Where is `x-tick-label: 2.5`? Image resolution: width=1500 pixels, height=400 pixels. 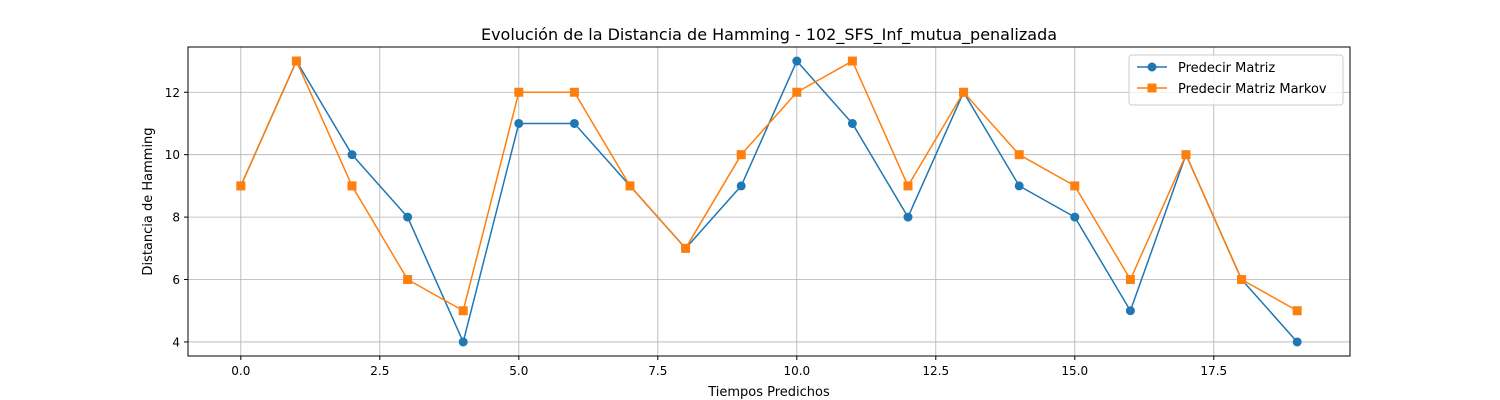
x-tick-label: 2.5 is located at coordinates (379, 371).